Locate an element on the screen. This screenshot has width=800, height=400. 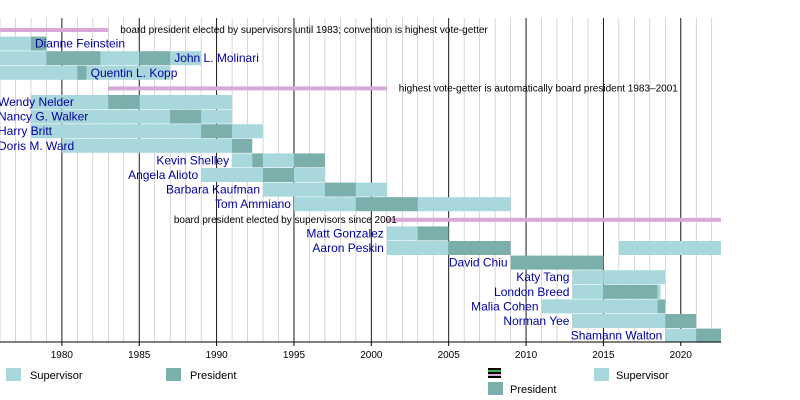
legend-president-label-2: President is located at coordinates (533, 390).